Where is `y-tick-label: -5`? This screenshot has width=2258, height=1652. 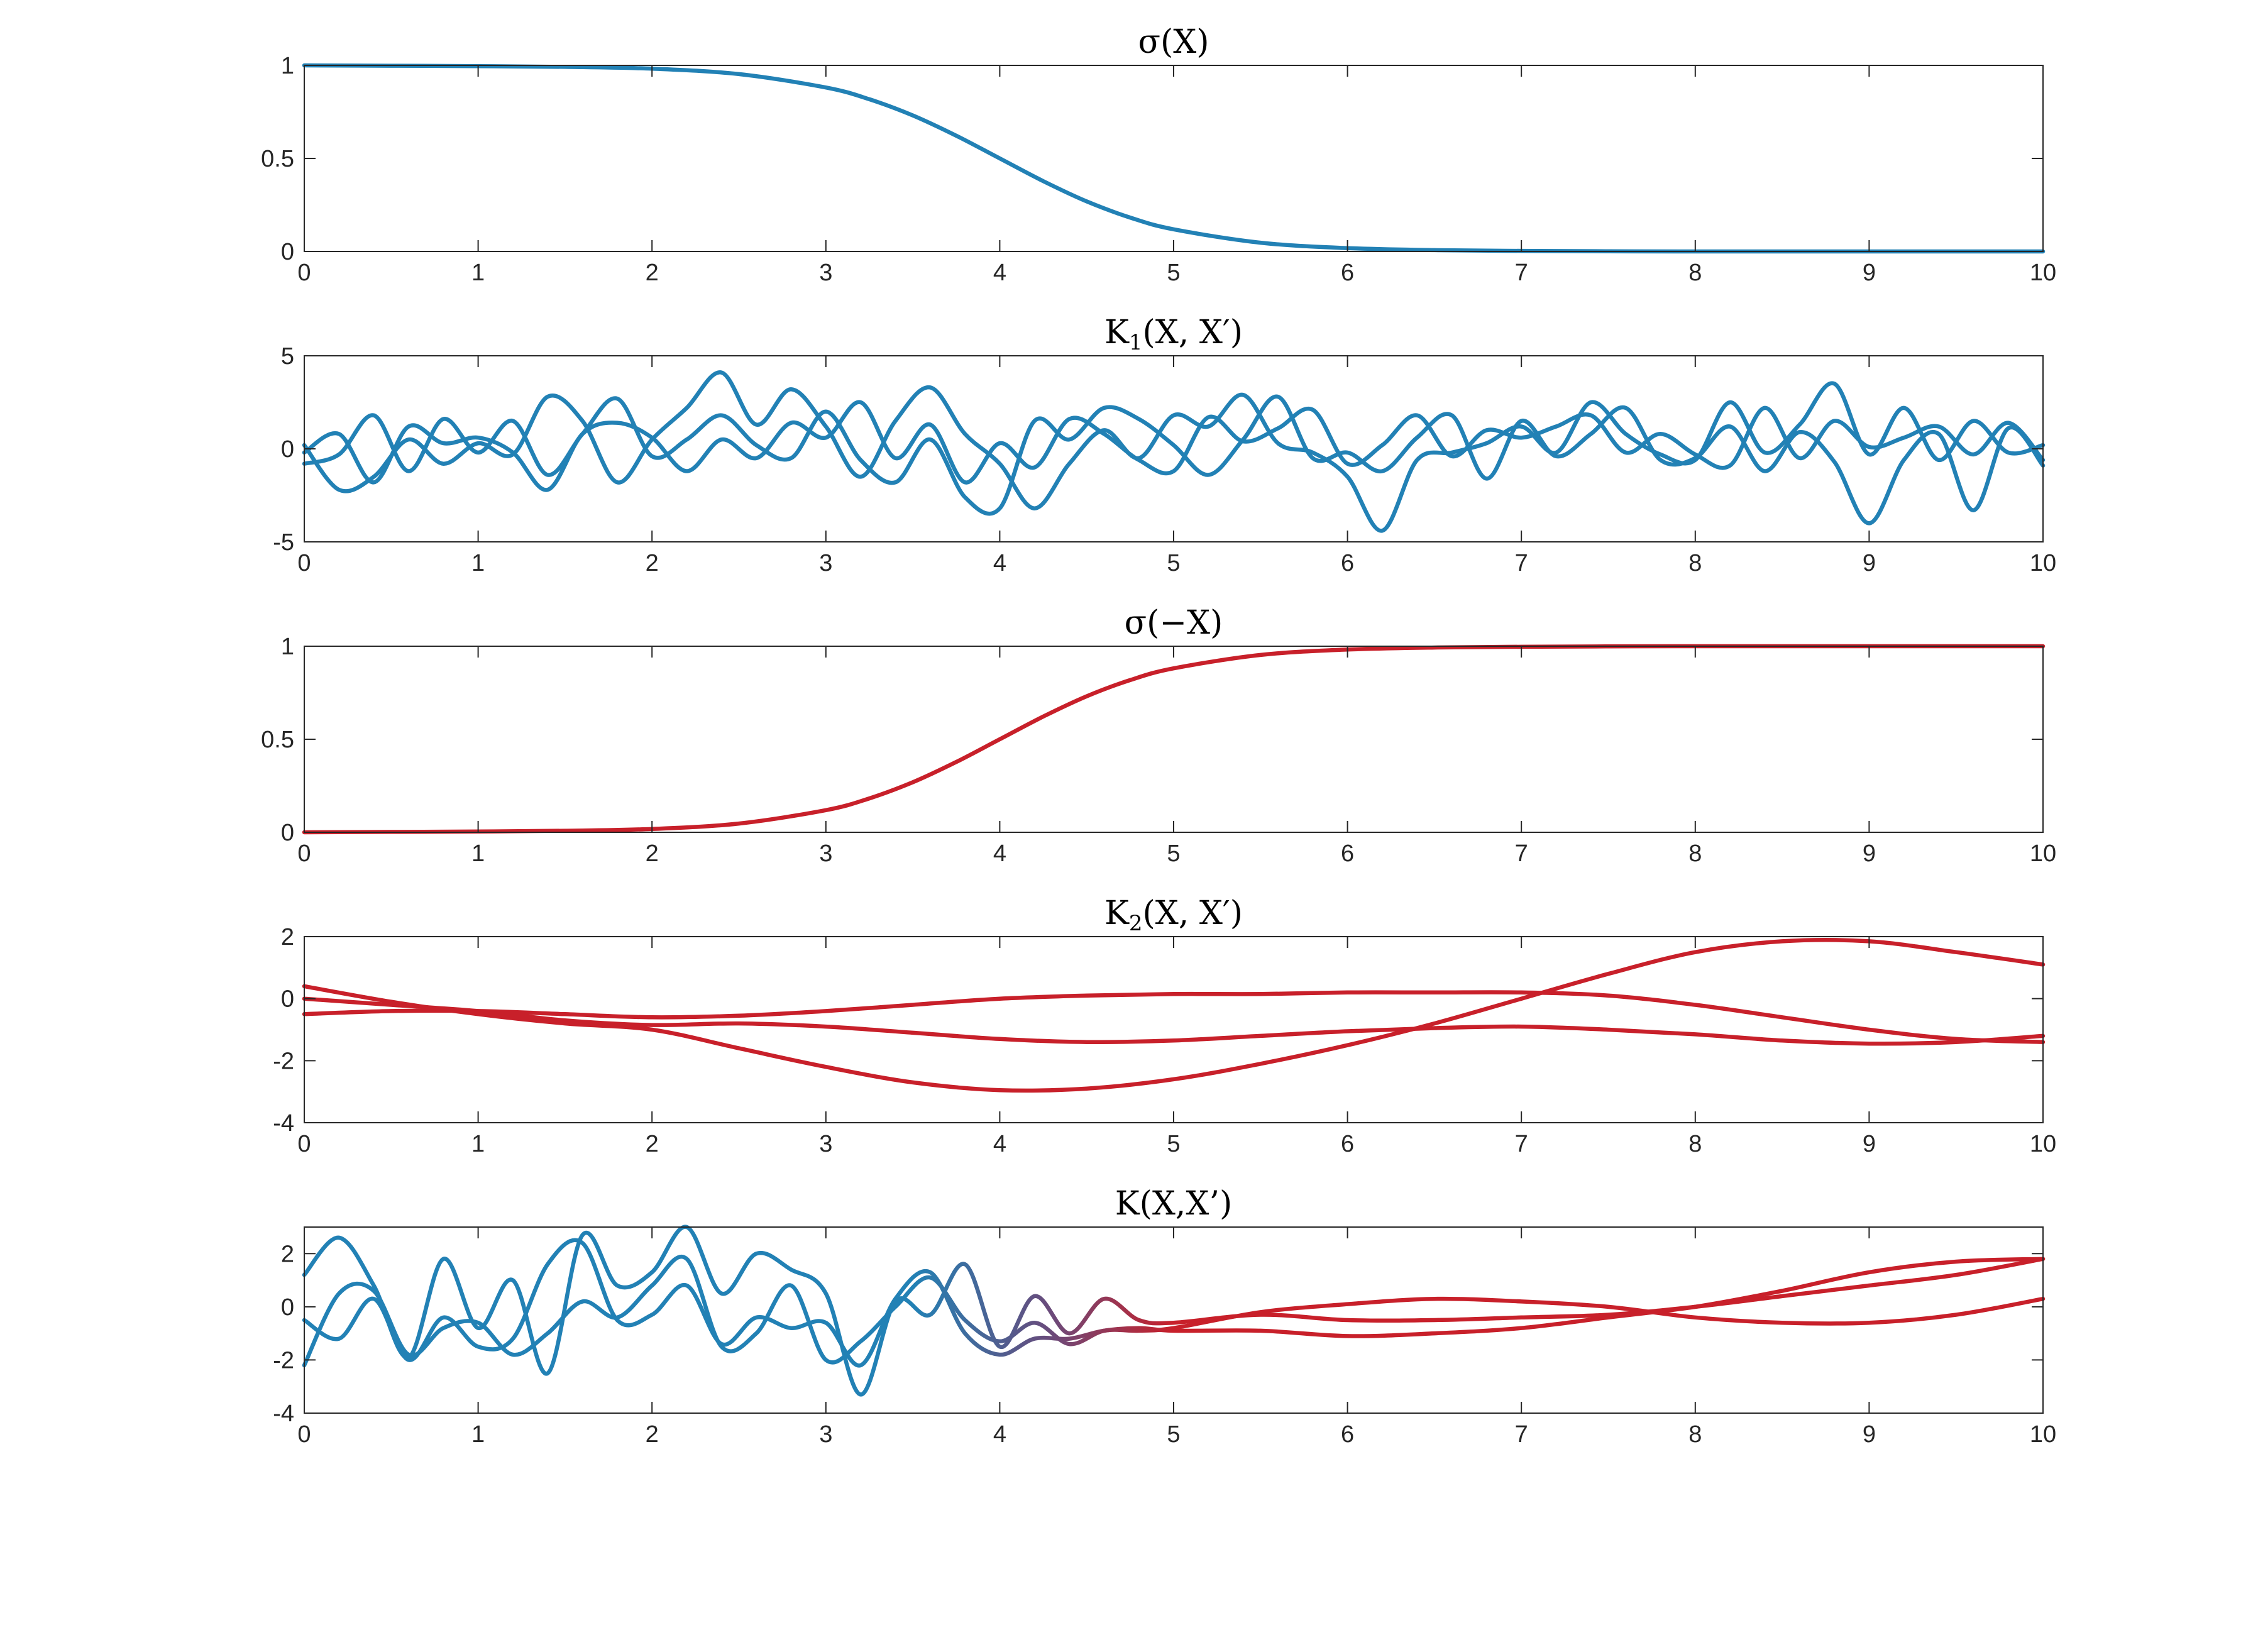 y-tick-label: -5 is located at coordinates (283, 542).